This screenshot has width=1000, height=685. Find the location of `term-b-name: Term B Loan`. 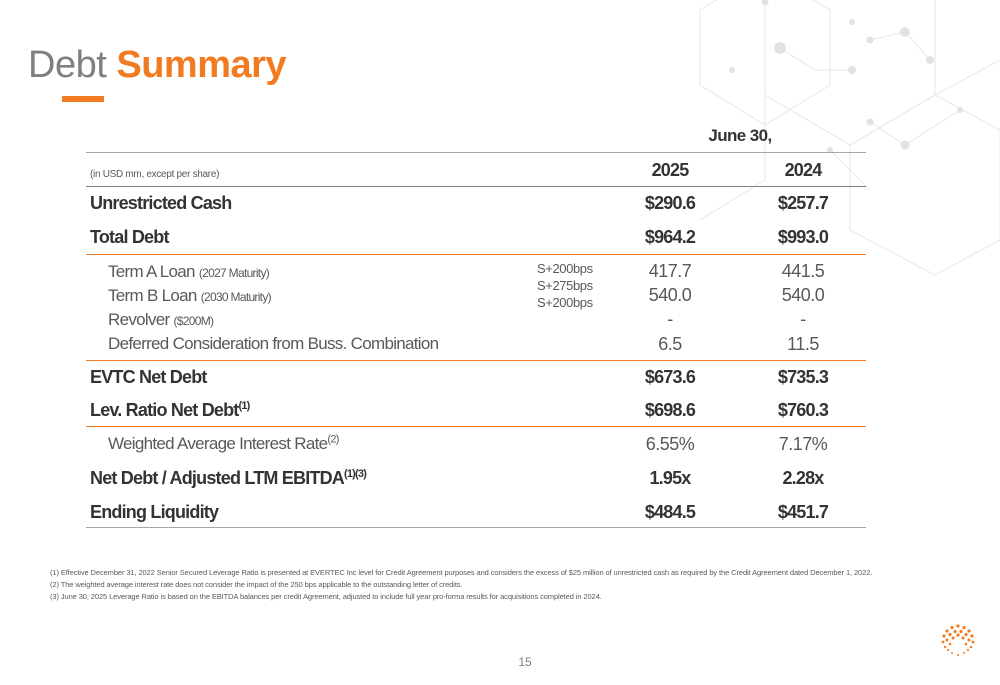

term-b-name: Term B Loan is located at coordinates (152, 295).